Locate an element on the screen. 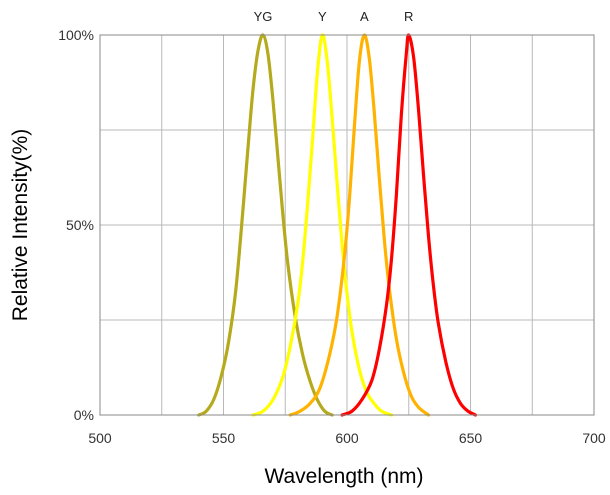 The width and height of the screenshot is (610, 495). x-axis-tick-labels: 500 550 600 650 700 is located at coordinates (347, 438).